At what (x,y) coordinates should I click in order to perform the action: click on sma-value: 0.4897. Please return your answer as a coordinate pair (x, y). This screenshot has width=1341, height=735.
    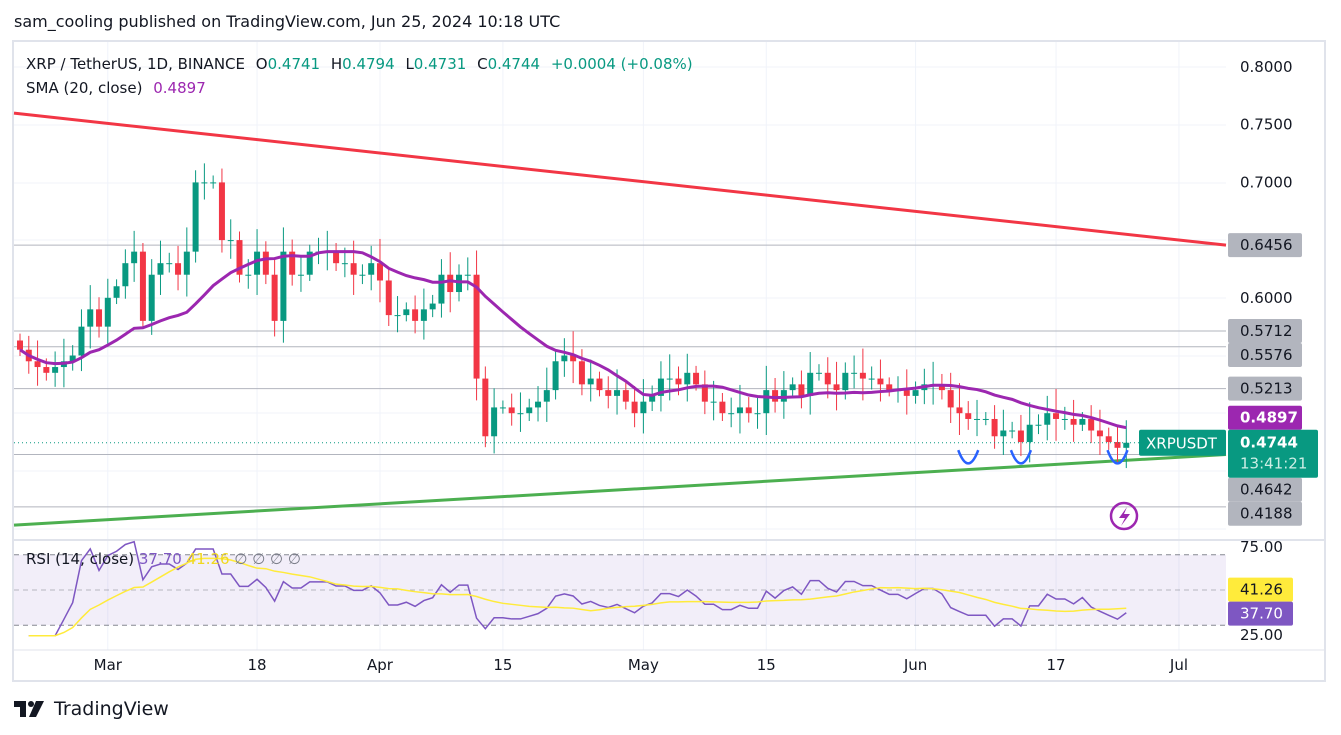
    Looking at the image, I should click on (179, 88).